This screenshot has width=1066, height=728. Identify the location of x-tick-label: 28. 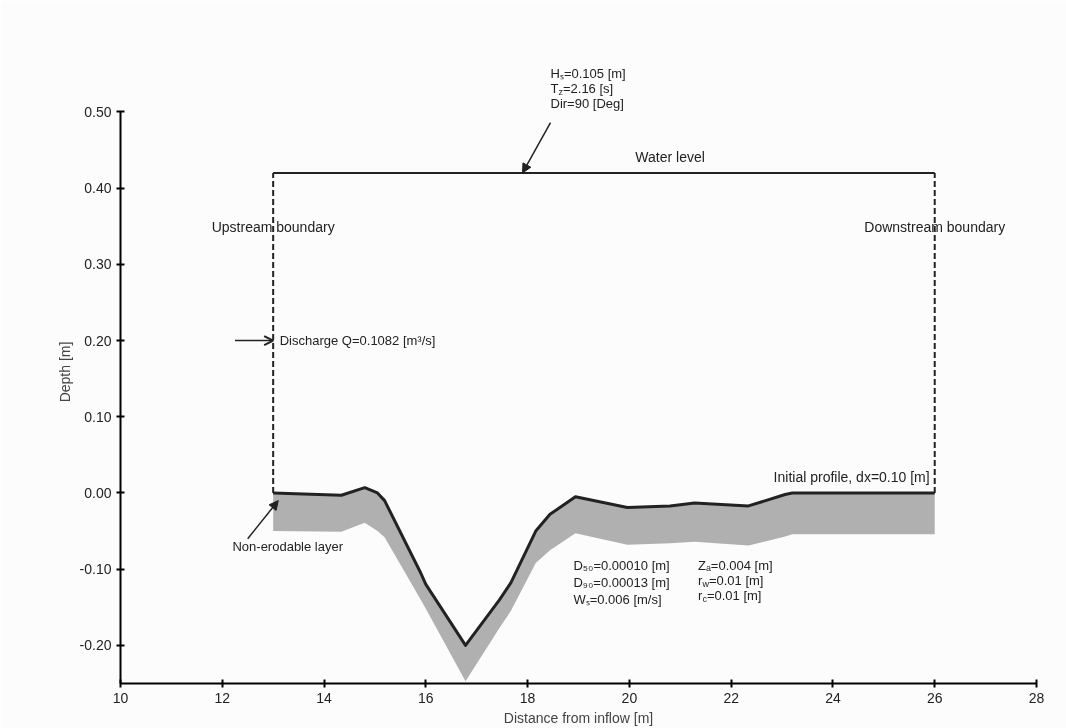
(1036, 697).